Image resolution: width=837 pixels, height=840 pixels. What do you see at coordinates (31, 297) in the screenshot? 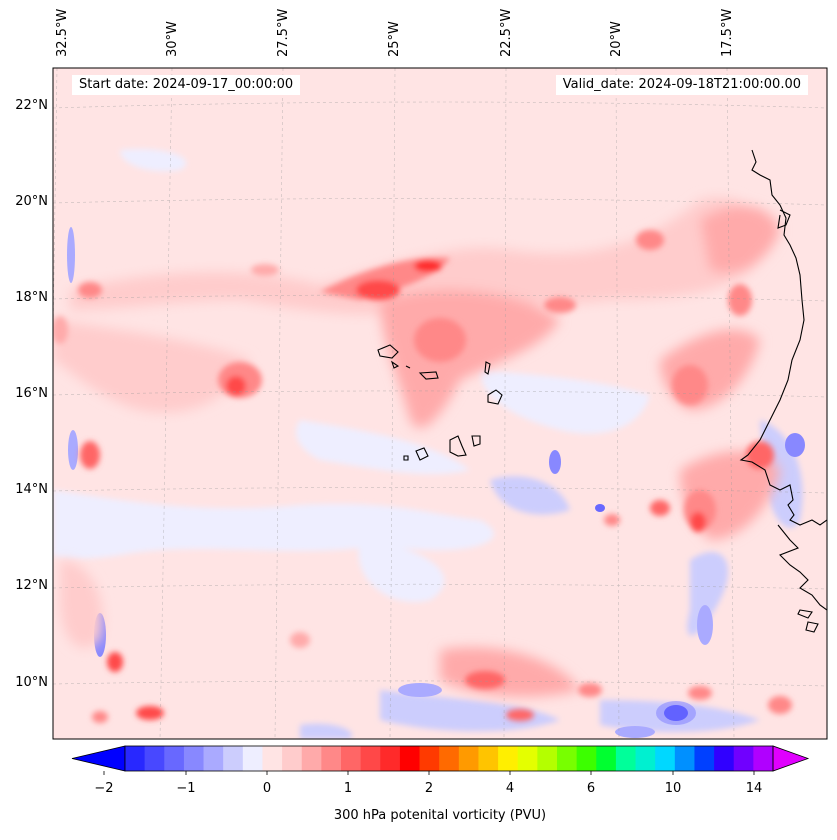
I see `lat-label: 18°N` at bounding box center [31, 297].